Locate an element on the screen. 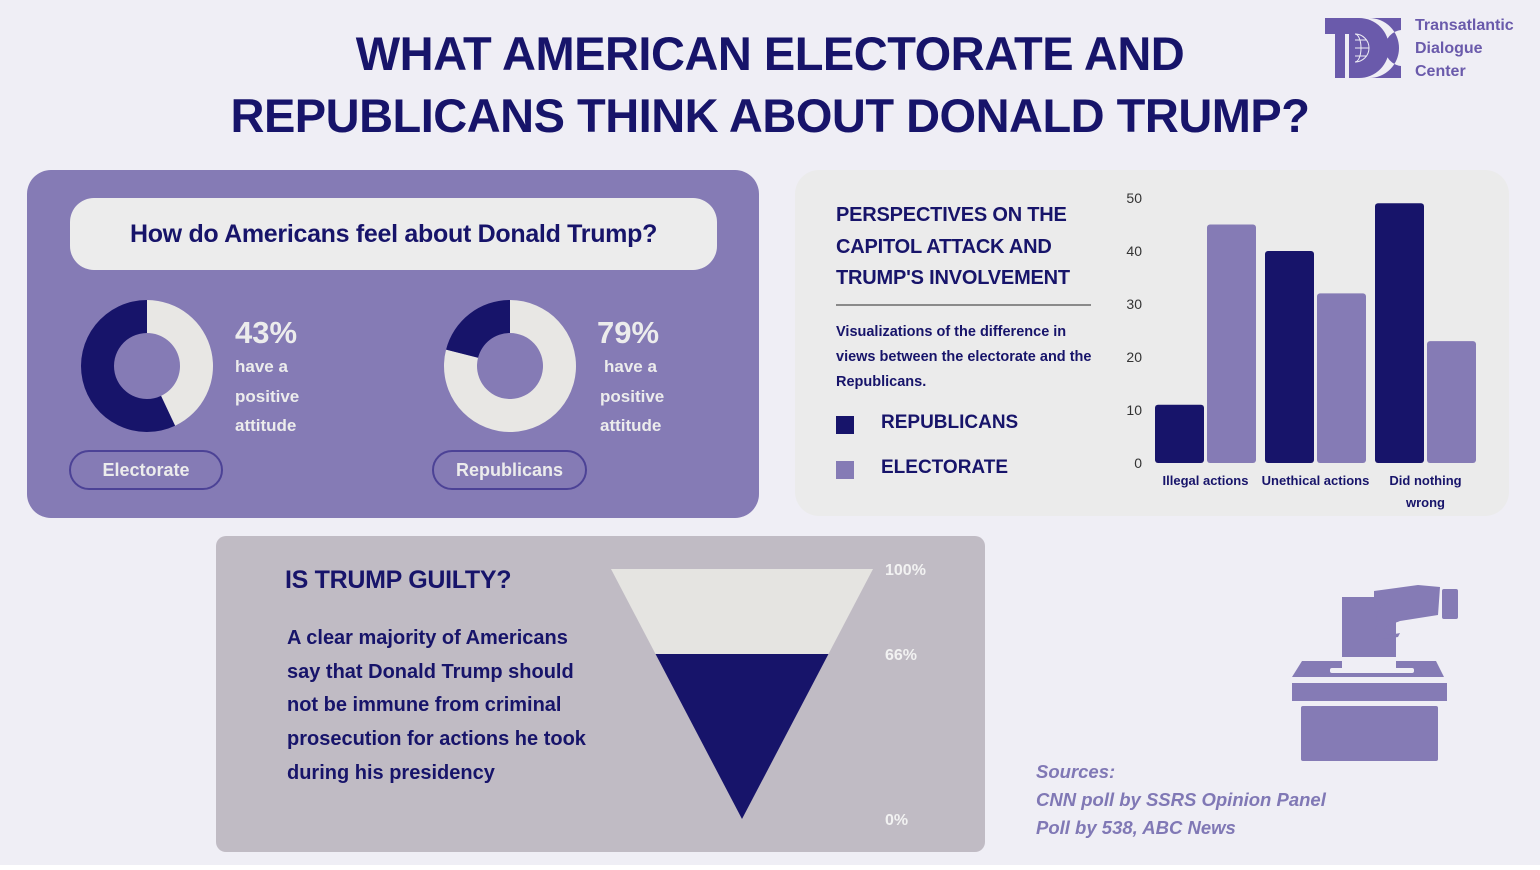 The image size is (1540, 870). divider is located at coordinates (963, 305).